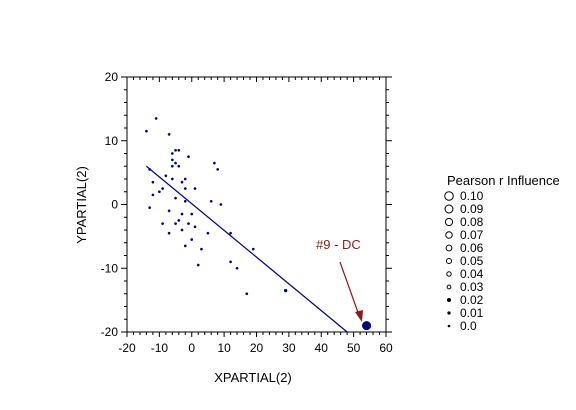 This screenshot has width=576, height=410. What do you see at coordinates (110, 332) in the screenshot?
I see `y-tick-label: -20` at bounding box center [110, 332].